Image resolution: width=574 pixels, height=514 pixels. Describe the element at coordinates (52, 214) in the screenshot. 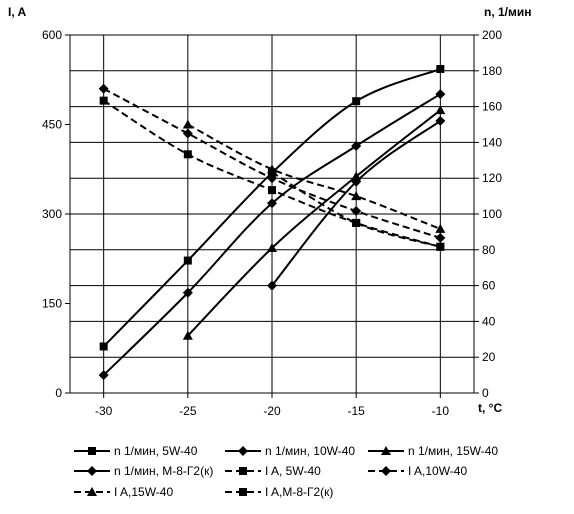

I see `y-left-tick-label: 300` at that location.